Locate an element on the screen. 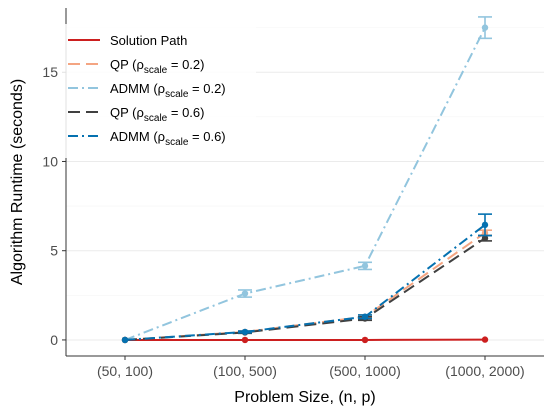  y-tick-label: 15 is located at coordinates (50, 72).